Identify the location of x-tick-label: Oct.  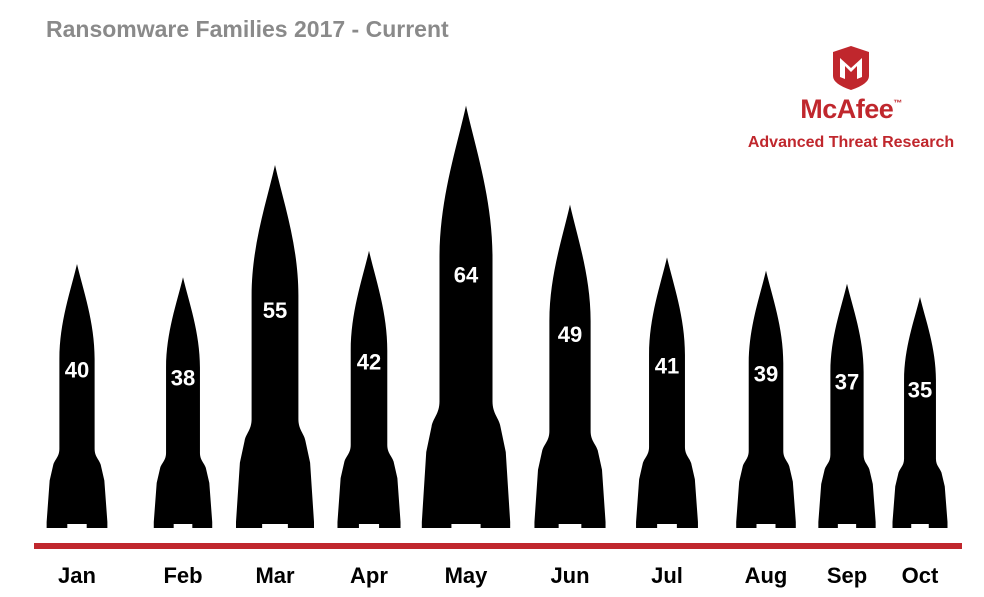
(920, 575).